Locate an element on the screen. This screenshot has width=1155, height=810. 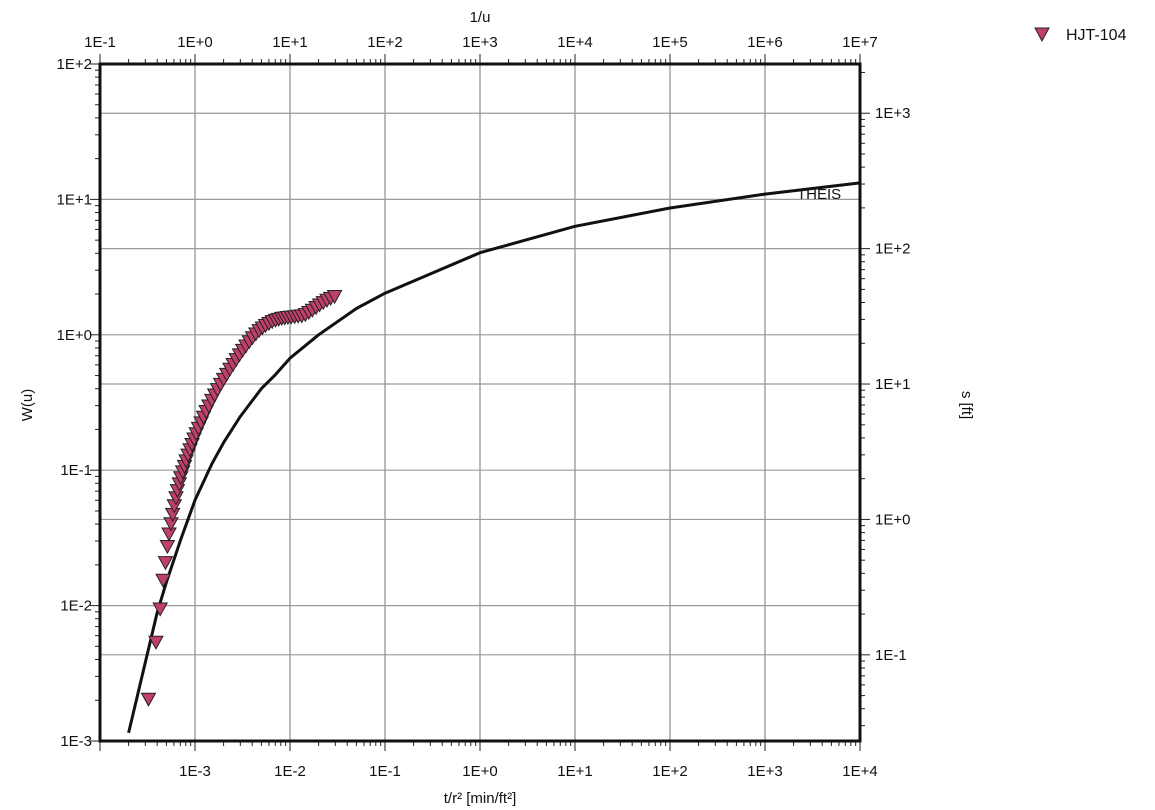
x2-tick-label: 1E+3 is located at coordinates (479, 42).